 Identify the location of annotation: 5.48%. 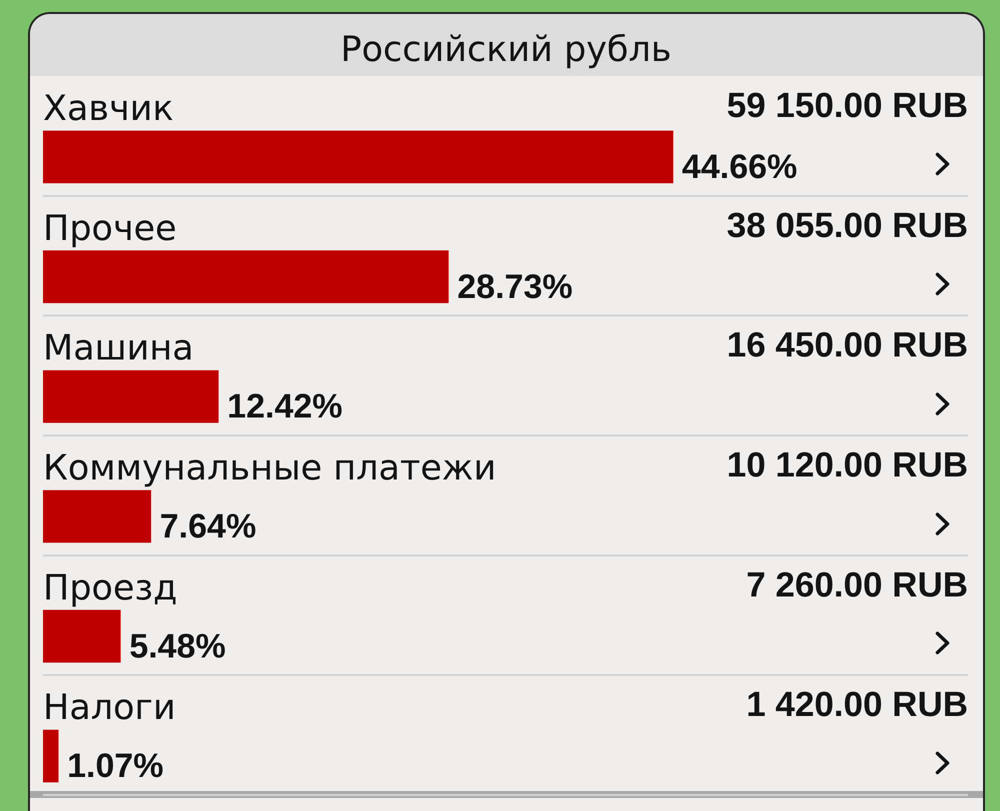
(177, 646).